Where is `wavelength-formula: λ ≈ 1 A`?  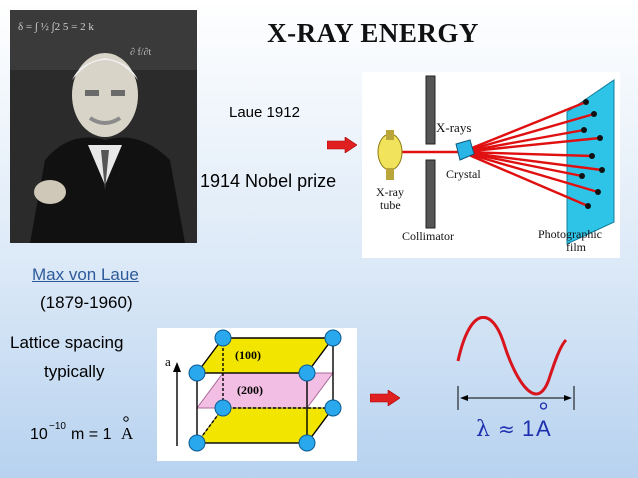
wavelength-formula: λ ≈ 1 A is located at coordinates (513, 422).